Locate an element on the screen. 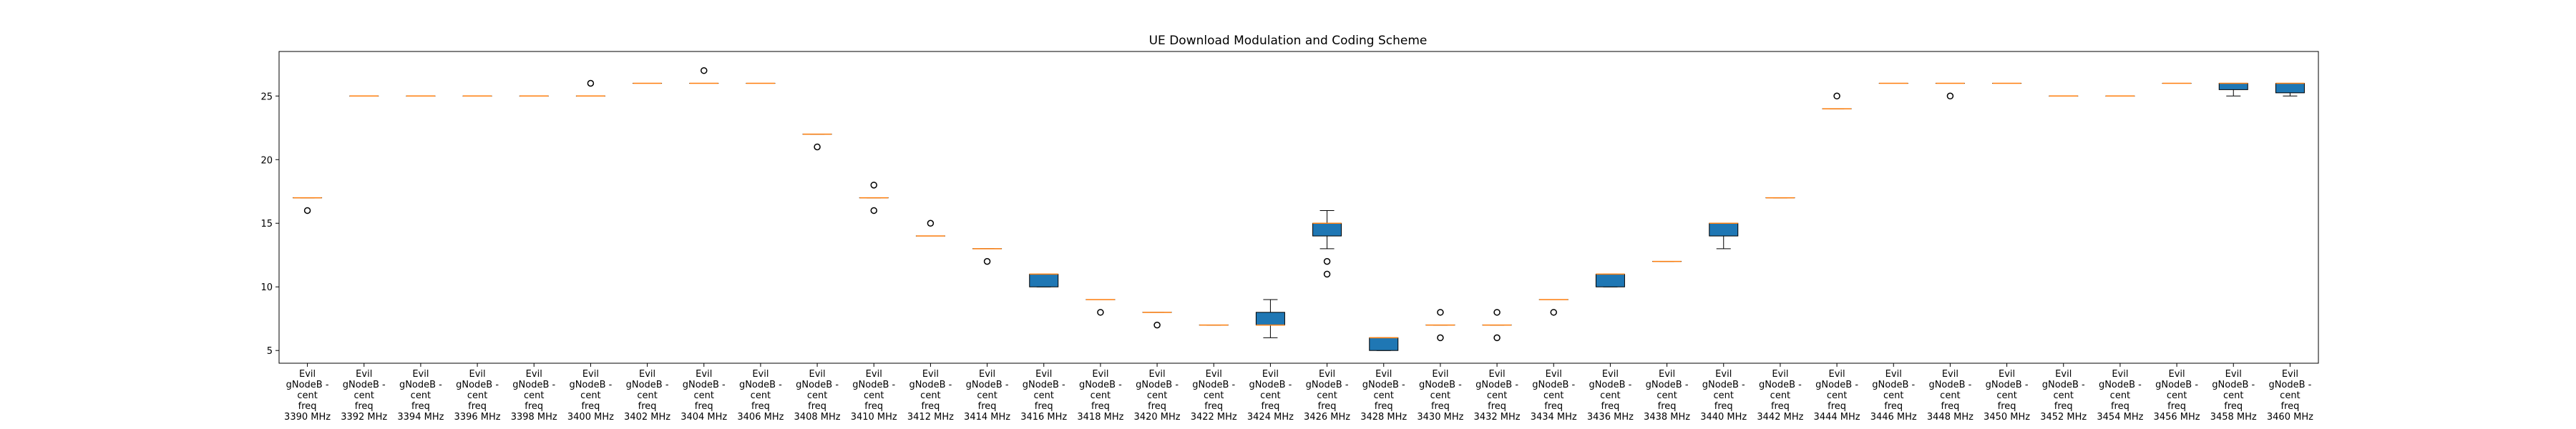 The width and height of the screenshot is (2576, 429). x-tick-label: Evil gNodeB -cent freq 3438 MHz is located at coordinates (1667, 396).